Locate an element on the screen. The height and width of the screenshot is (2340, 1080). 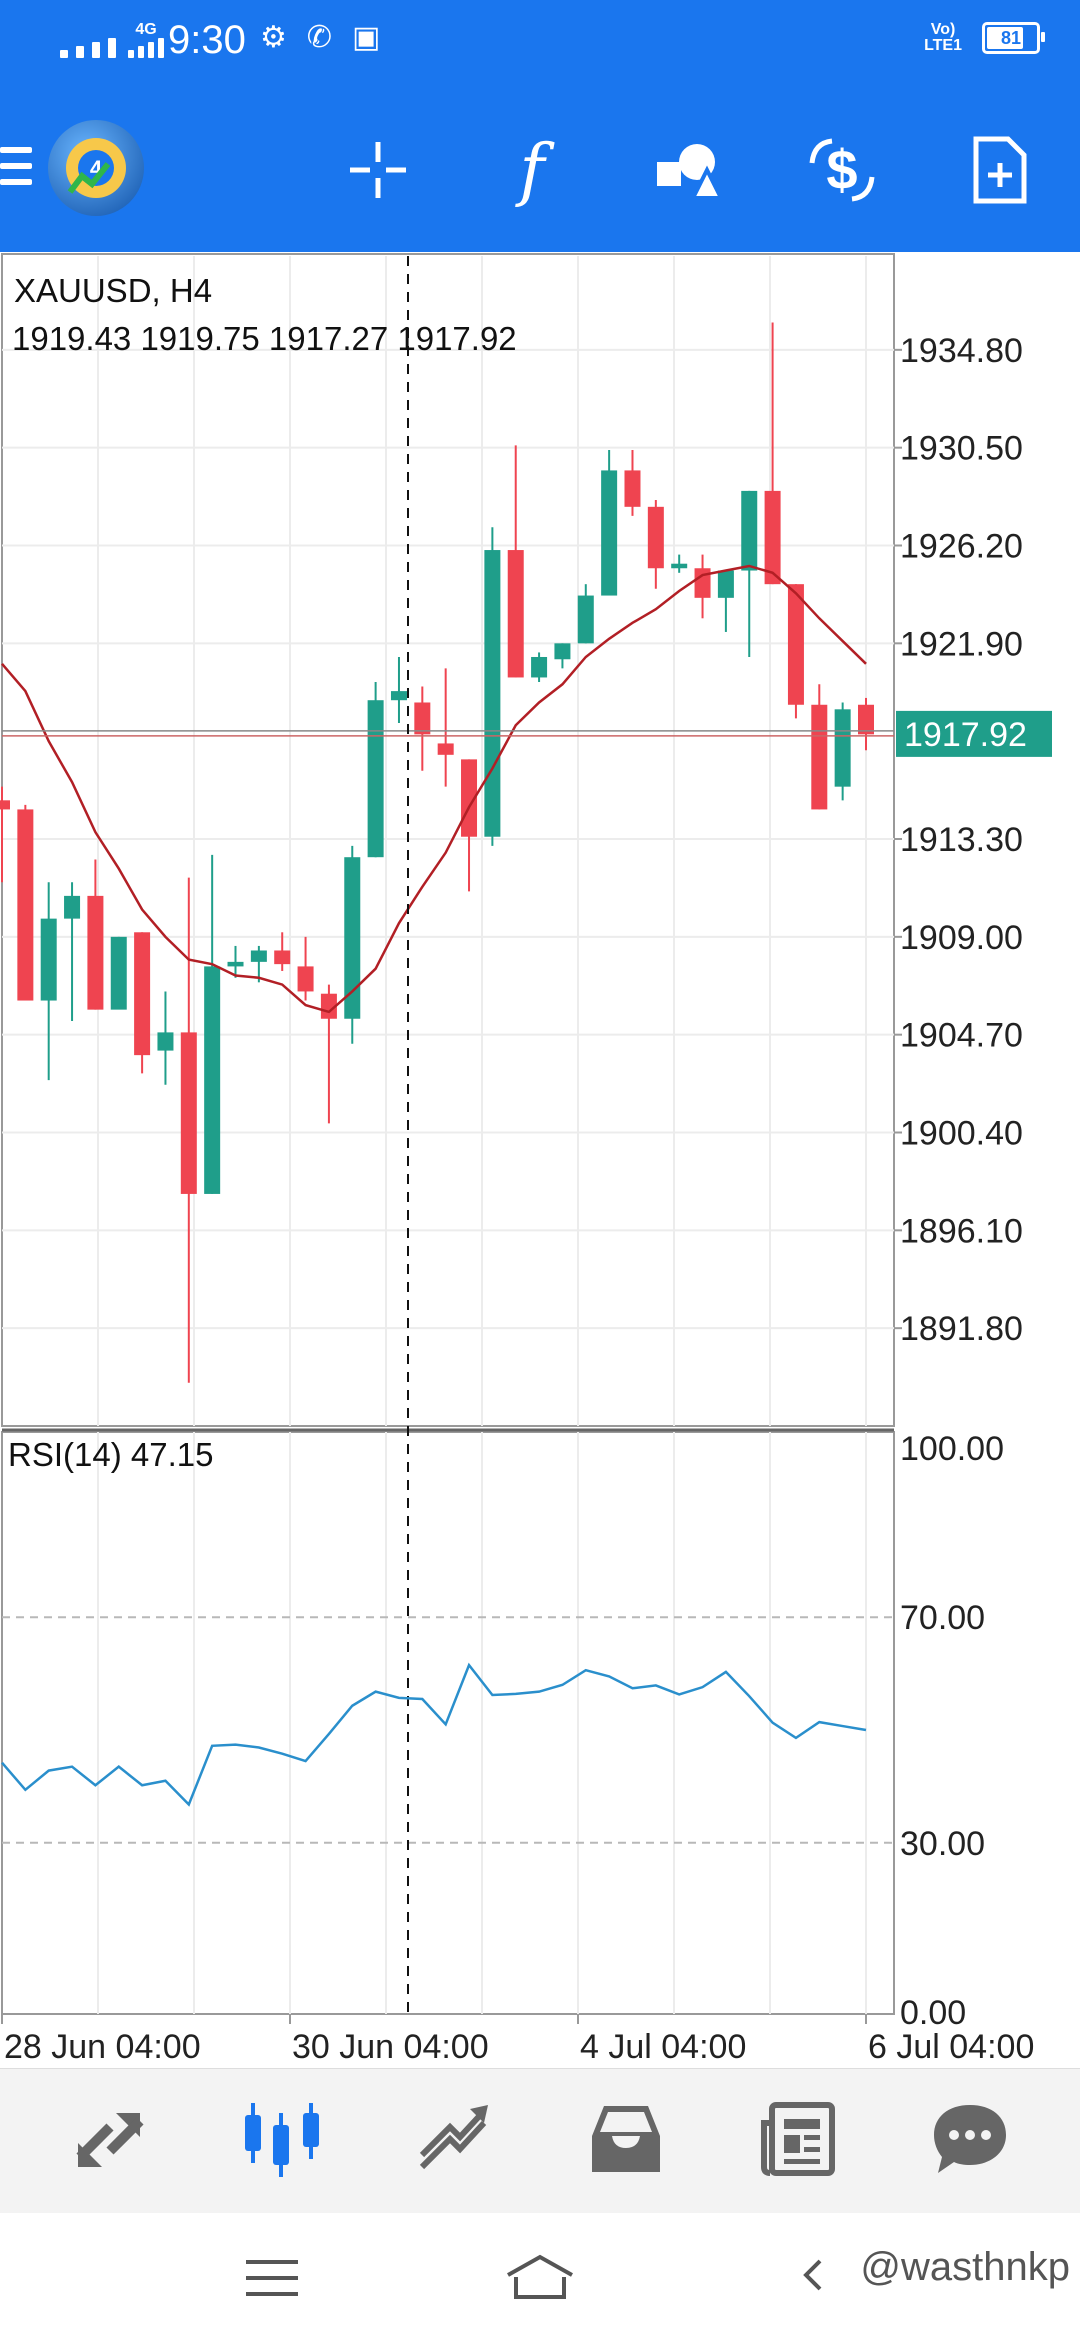
symbol-title: XAUUSD, H4 is located at coordinates (113, 290).